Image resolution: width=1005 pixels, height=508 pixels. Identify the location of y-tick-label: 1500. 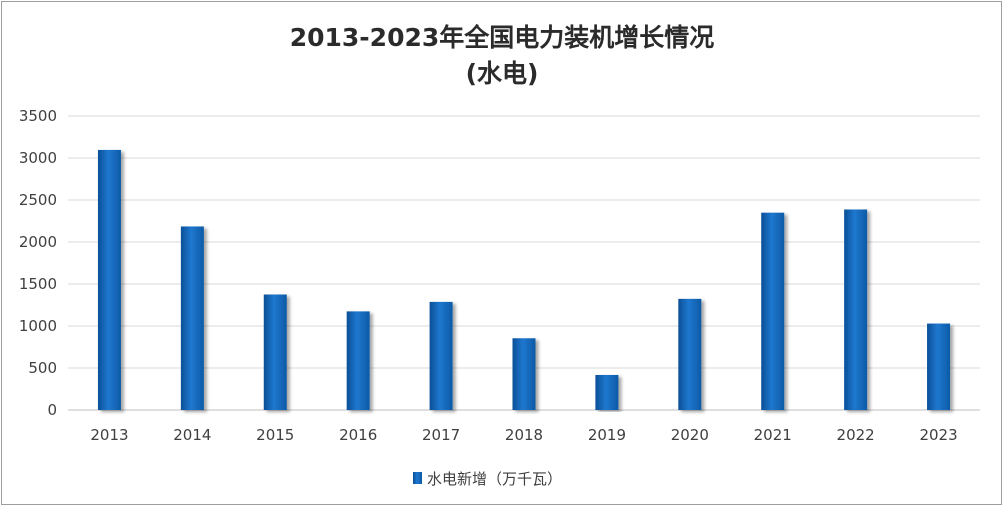
(38, 284).